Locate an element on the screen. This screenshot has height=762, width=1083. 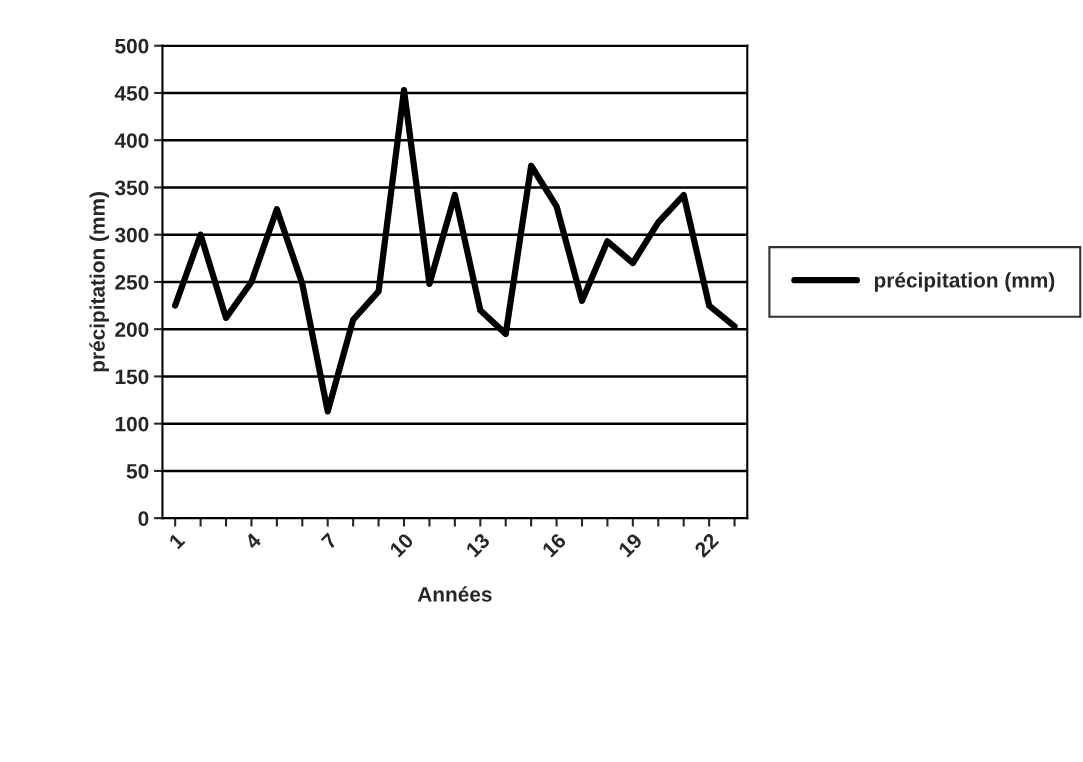
y-tick-label: 500 is located at coordinates (132, 46).